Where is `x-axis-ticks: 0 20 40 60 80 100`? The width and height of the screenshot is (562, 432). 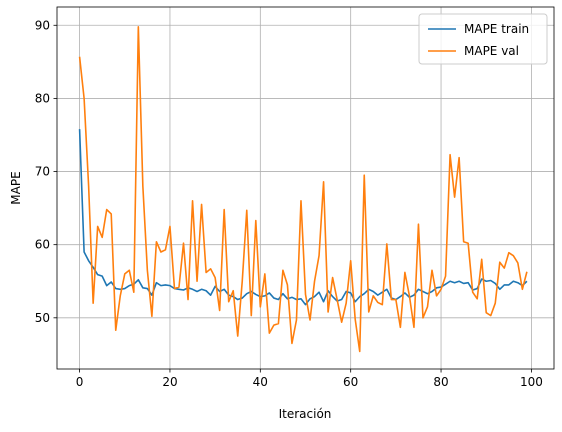
x-axis-ticks: 0 20 40 60 80 100 is located at coordinates (309, 379).